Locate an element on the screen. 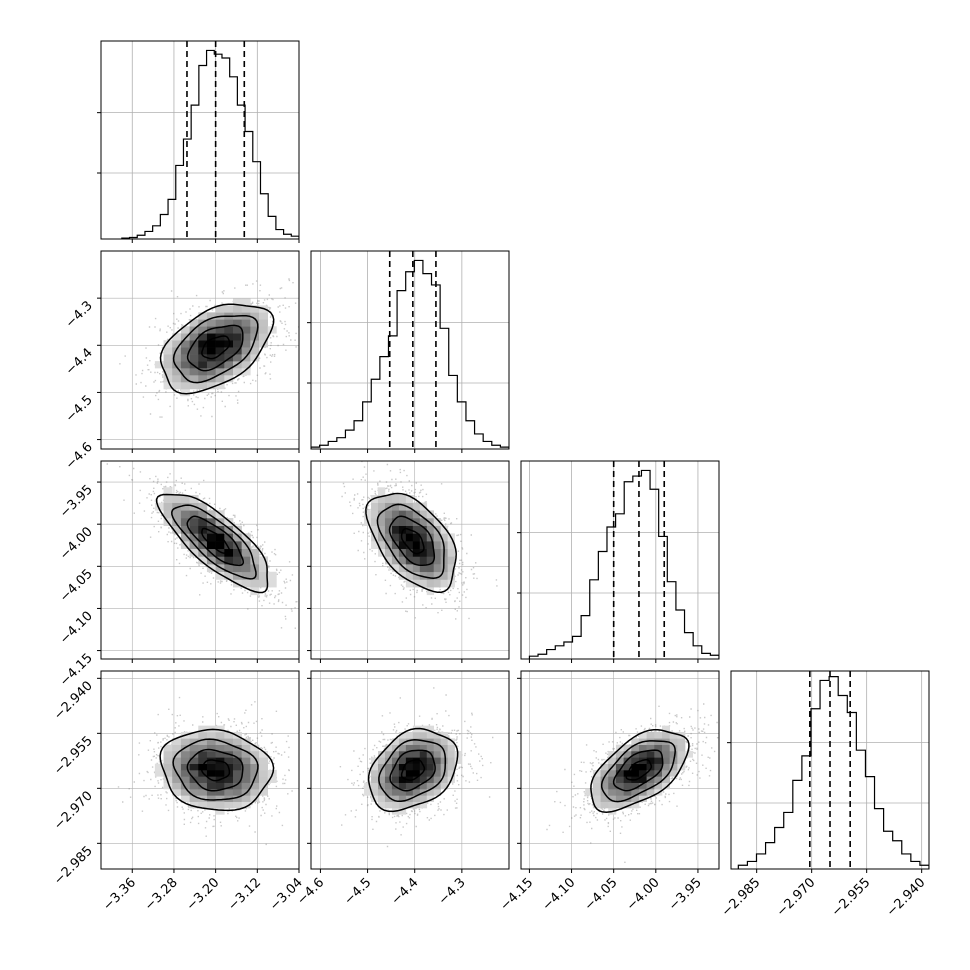 The image size is (970, 970). y-tick-label: −2.955 is located at coordinates (73, 756).